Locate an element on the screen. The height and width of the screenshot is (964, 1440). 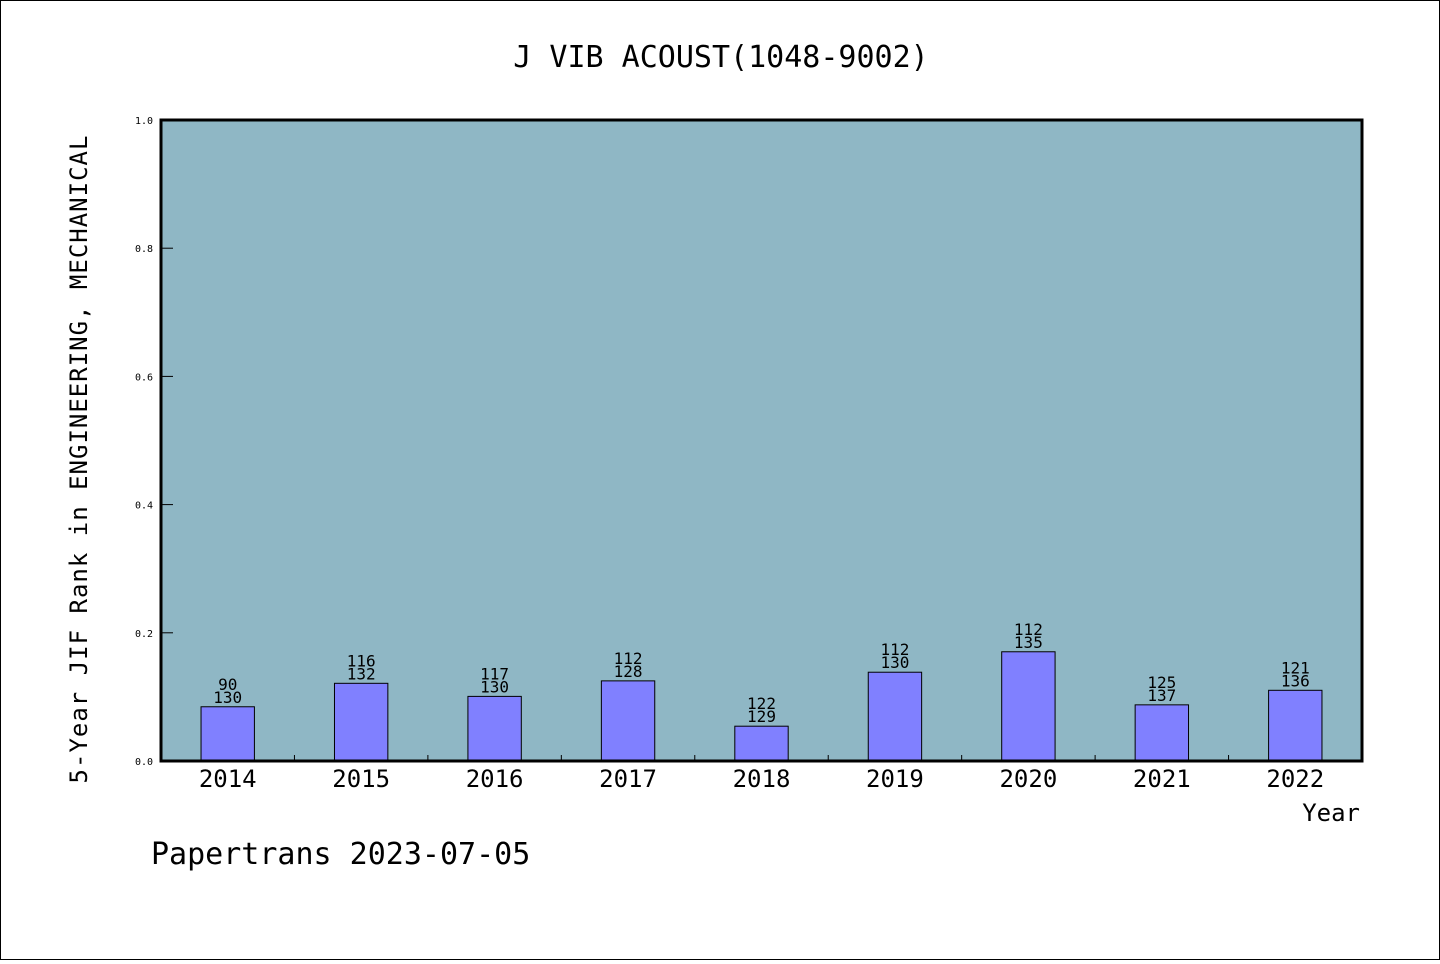
x-tick-label: 2015 is located at coordinates (361, 779).